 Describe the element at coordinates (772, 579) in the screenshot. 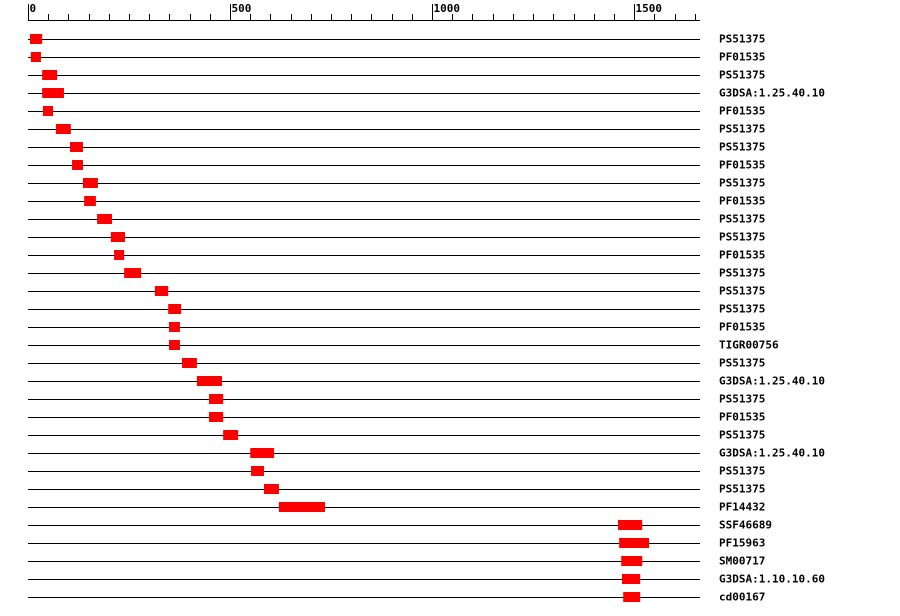

I see `row-label: G3DSA:1.10.10.60` at that location.